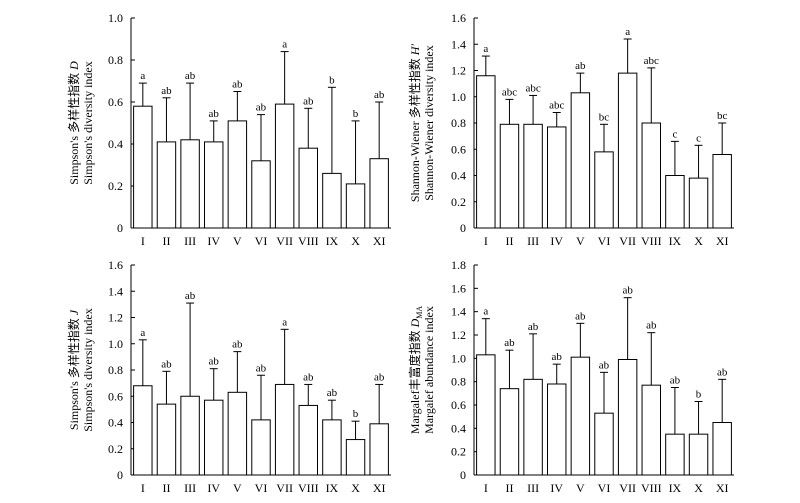  What do you see at coordinates (458, 18) in the screenshot?
I see `y-tick-label: 1.6` at bounding box center [458, 18].